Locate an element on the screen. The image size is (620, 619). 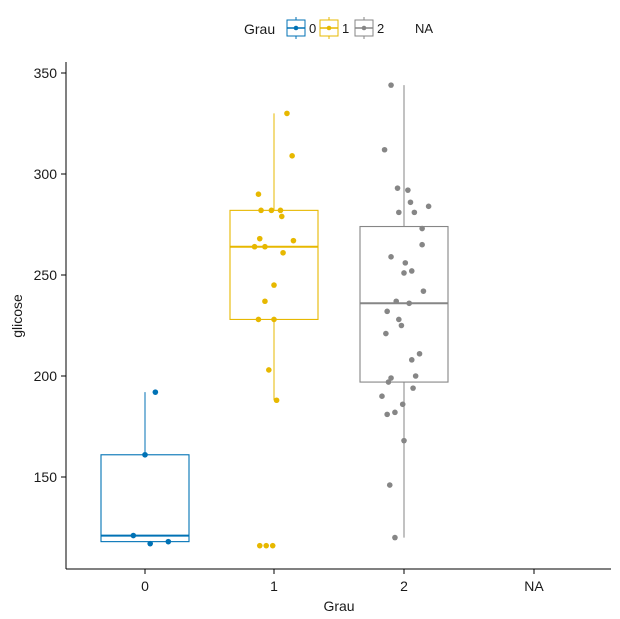
y-tick-label: 150 is located at coordinates (46, 477).